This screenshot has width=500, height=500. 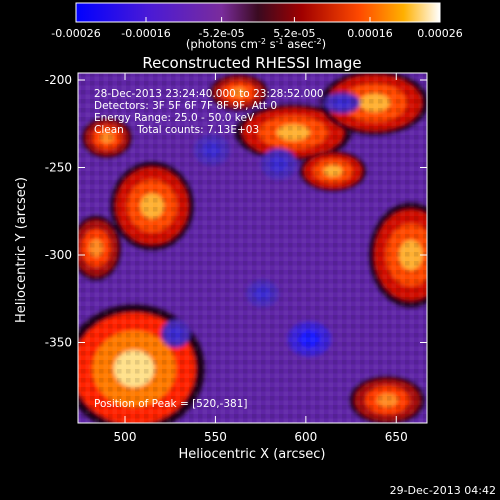 I want to click on colorbar-tick-label-3: 5.2e-05, so click(x=294, y=33).